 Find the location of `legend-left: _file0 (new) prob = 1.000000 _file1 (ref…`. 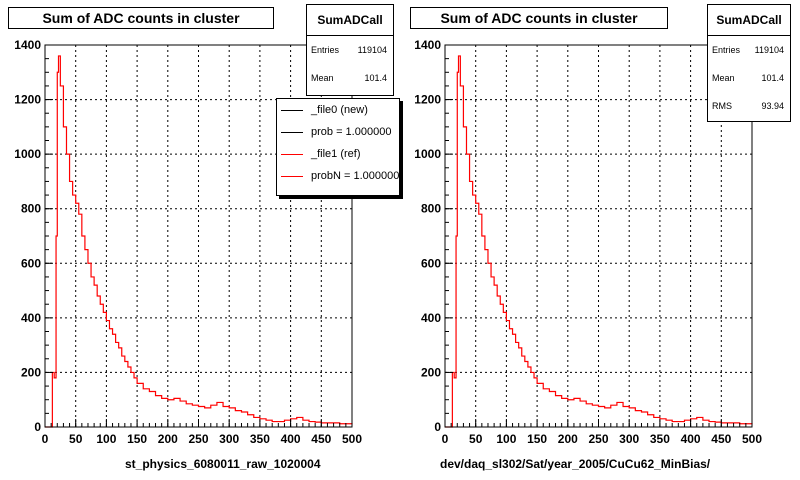

legend-left: _file0 (new) prob = 1.000000 _file1 (ref… is located at coordinates (338, 147).